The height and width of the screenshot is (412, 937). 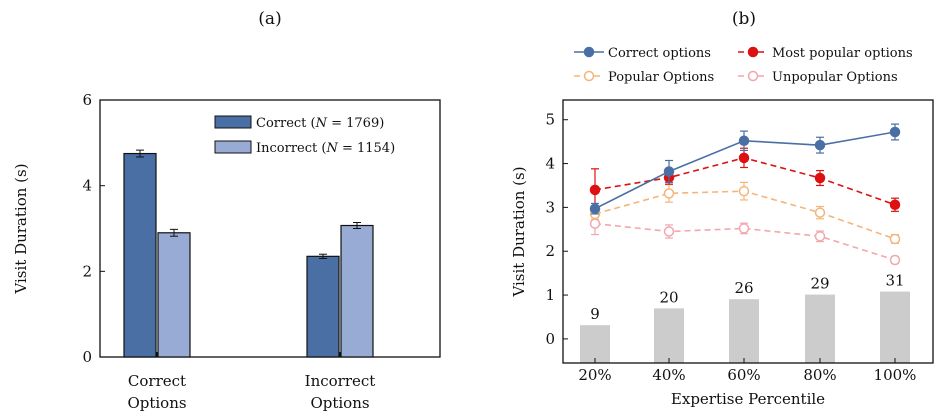 What do you see at coordinates (595, 314) in the screenshot?
I see `panel-b-count-label: 9` at bounding box center [595, 314].